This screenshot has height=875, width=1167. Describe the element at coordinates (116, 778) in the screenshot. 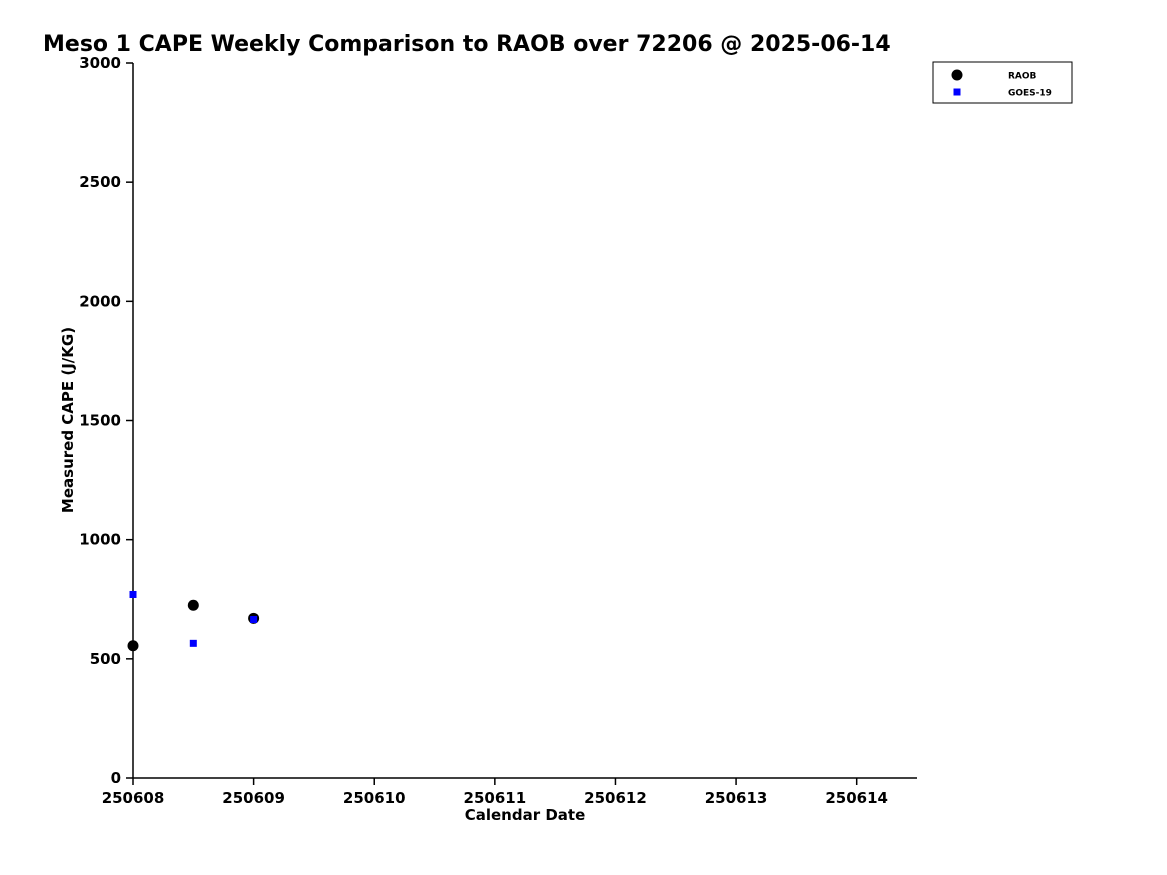

I see `y-tick-label: 0` at that location.